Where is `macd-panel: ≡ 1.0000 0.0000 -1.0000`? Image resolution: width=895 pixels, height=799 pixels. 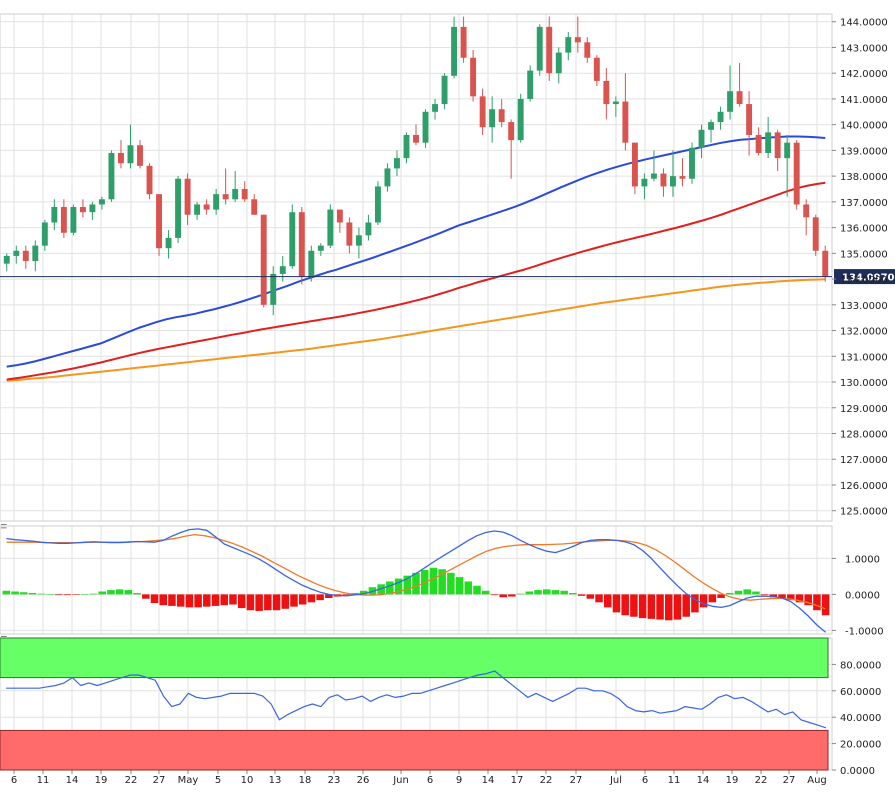
macd-panel: ≡ 1.0000 0.0000 -1.0000 is located at coordinates (442, 579).